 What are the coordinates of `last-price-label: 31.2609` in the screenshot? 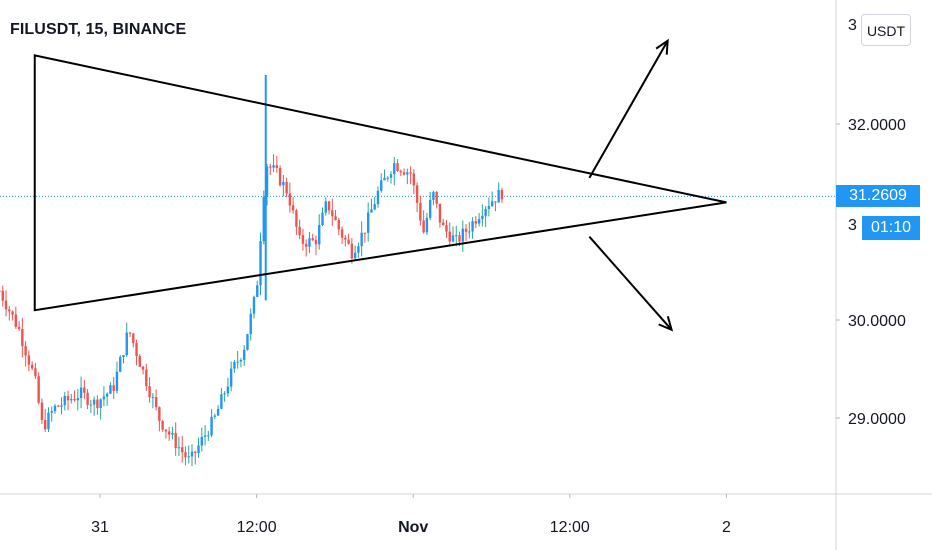 It's located at (878, 196).